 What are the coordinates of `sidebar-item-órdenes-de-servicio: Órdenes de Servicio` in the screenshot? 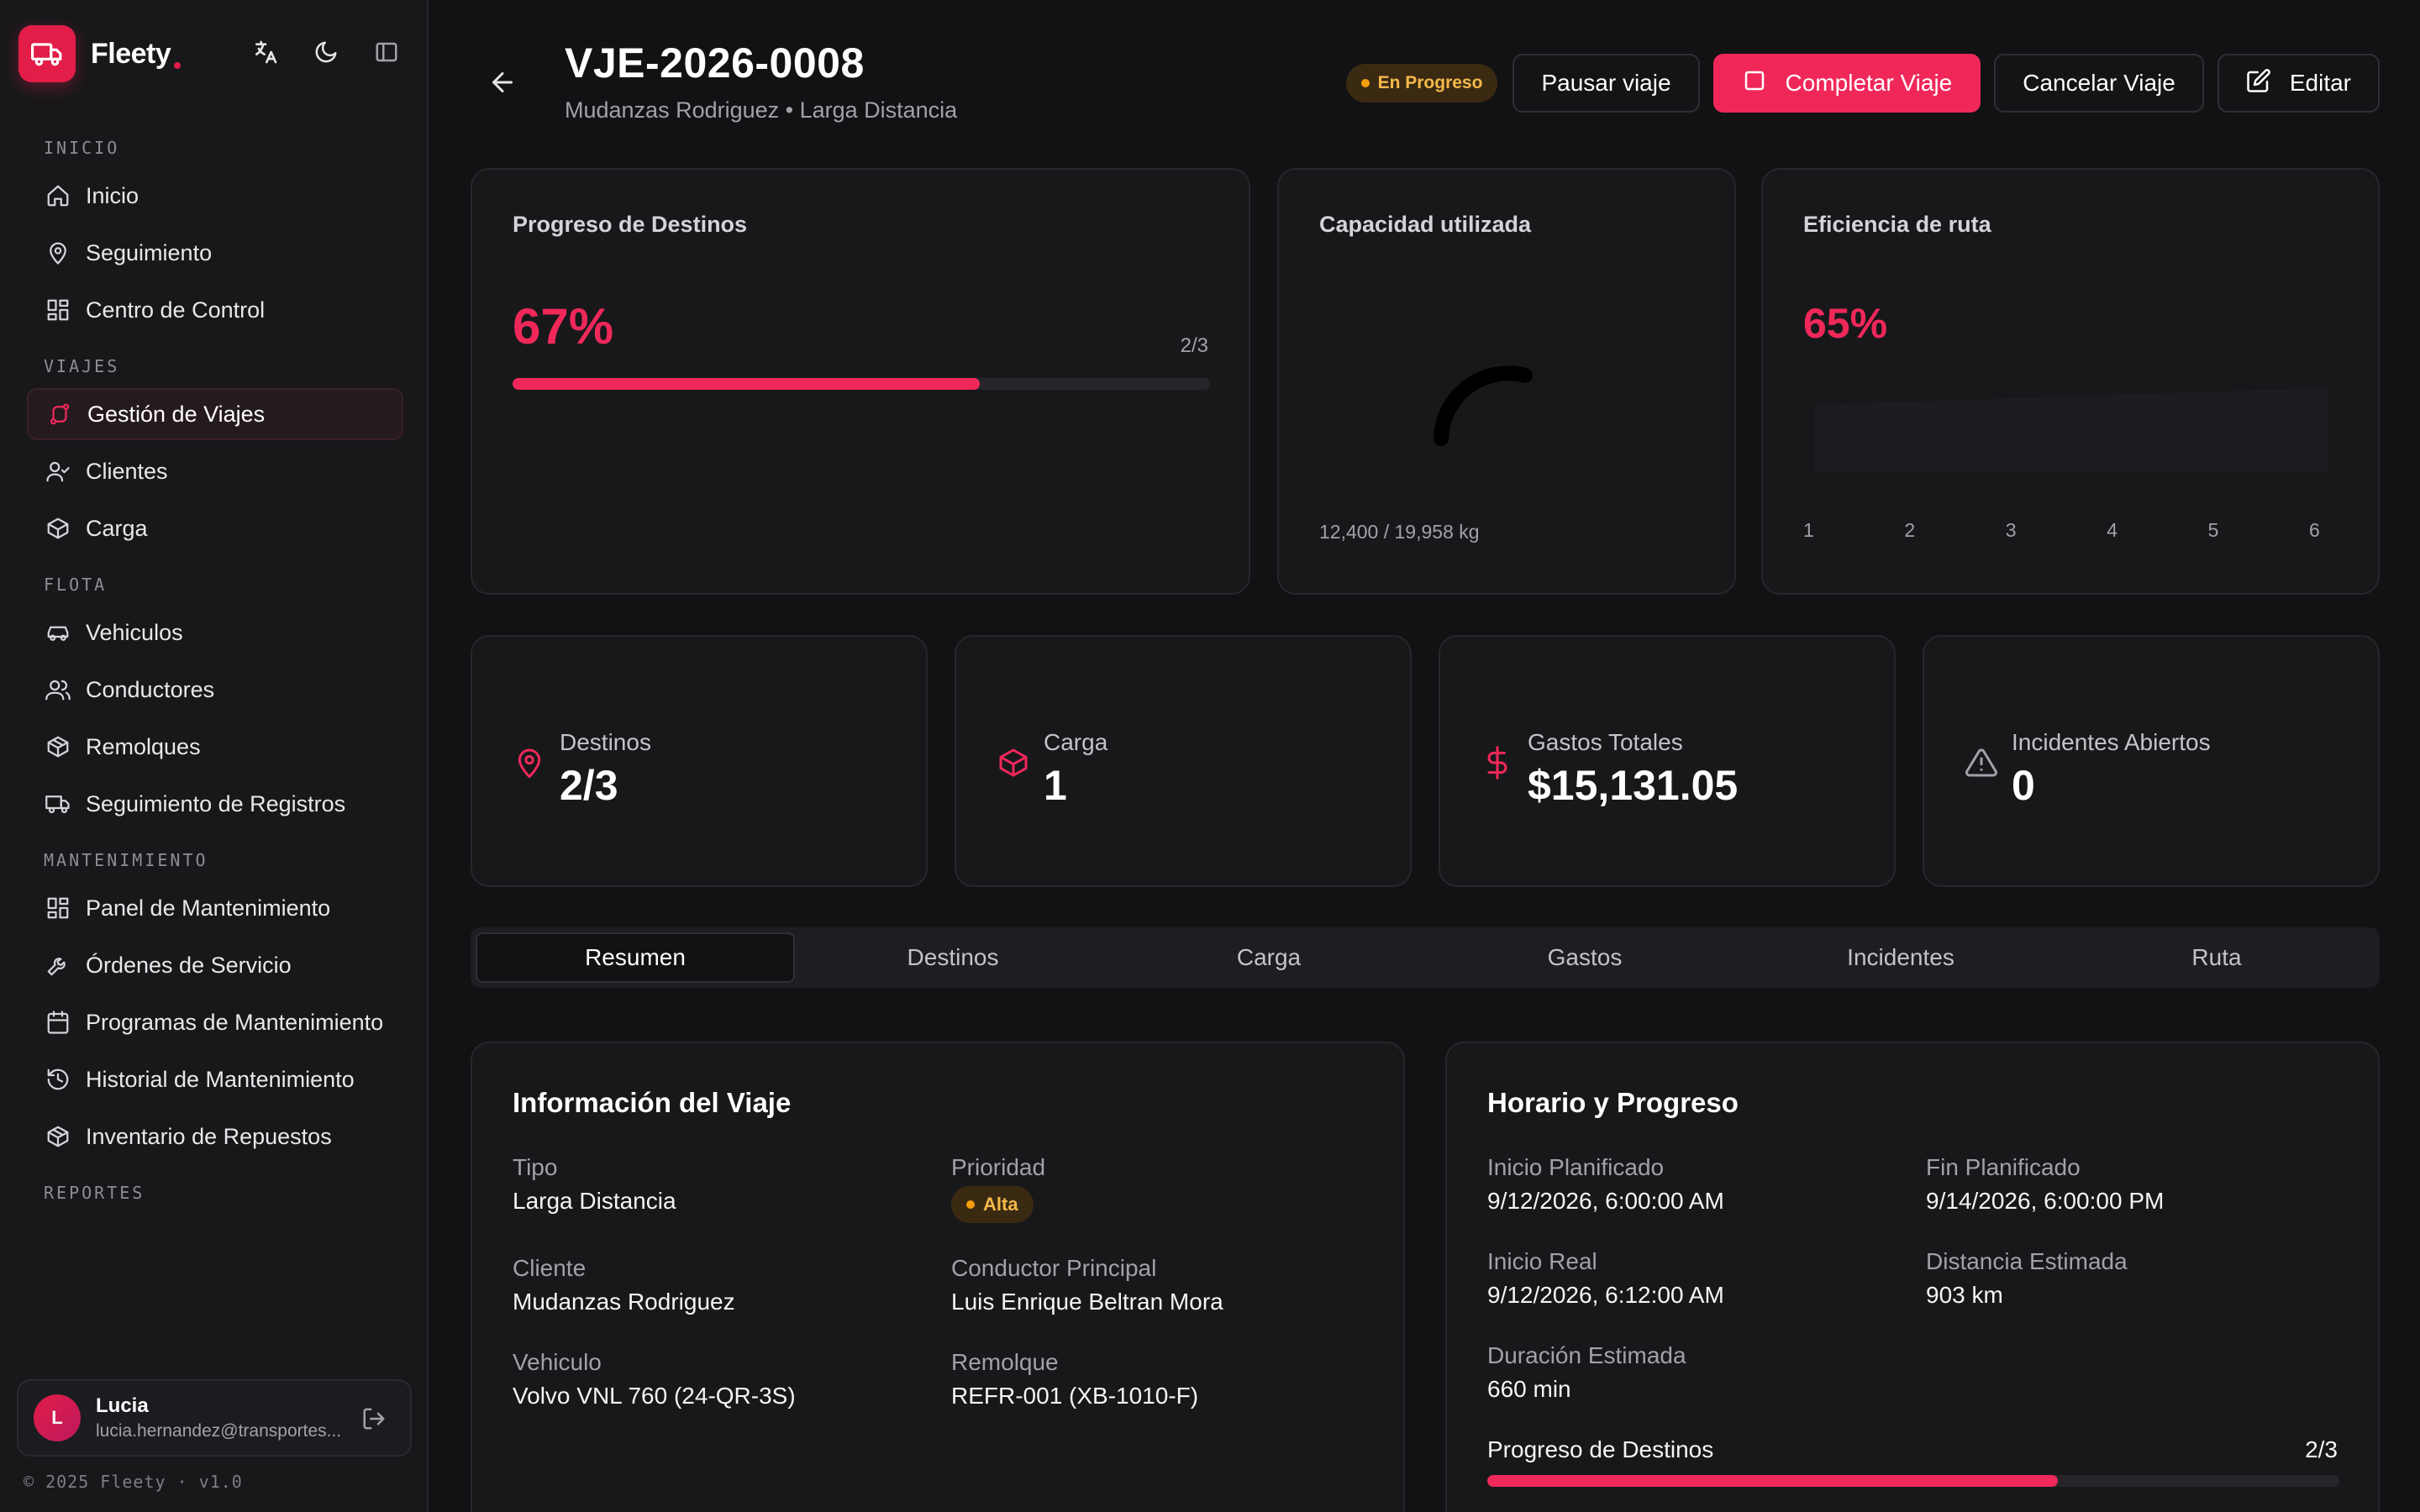 It's located at (215, 965).